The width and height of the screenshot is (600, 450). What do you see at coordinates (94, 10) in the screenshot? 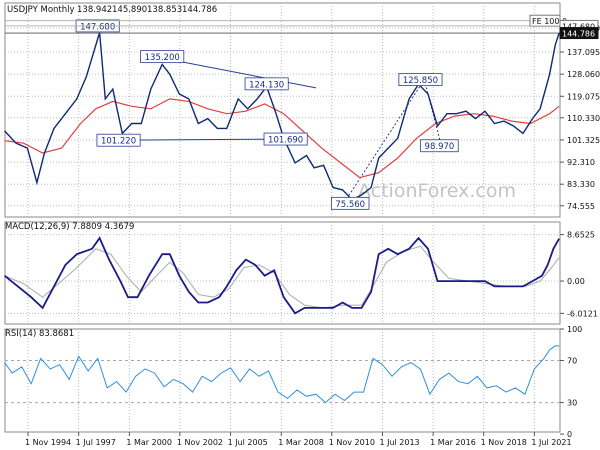
I see `price-open-value: 138.942` at bounding box center [94, 10].